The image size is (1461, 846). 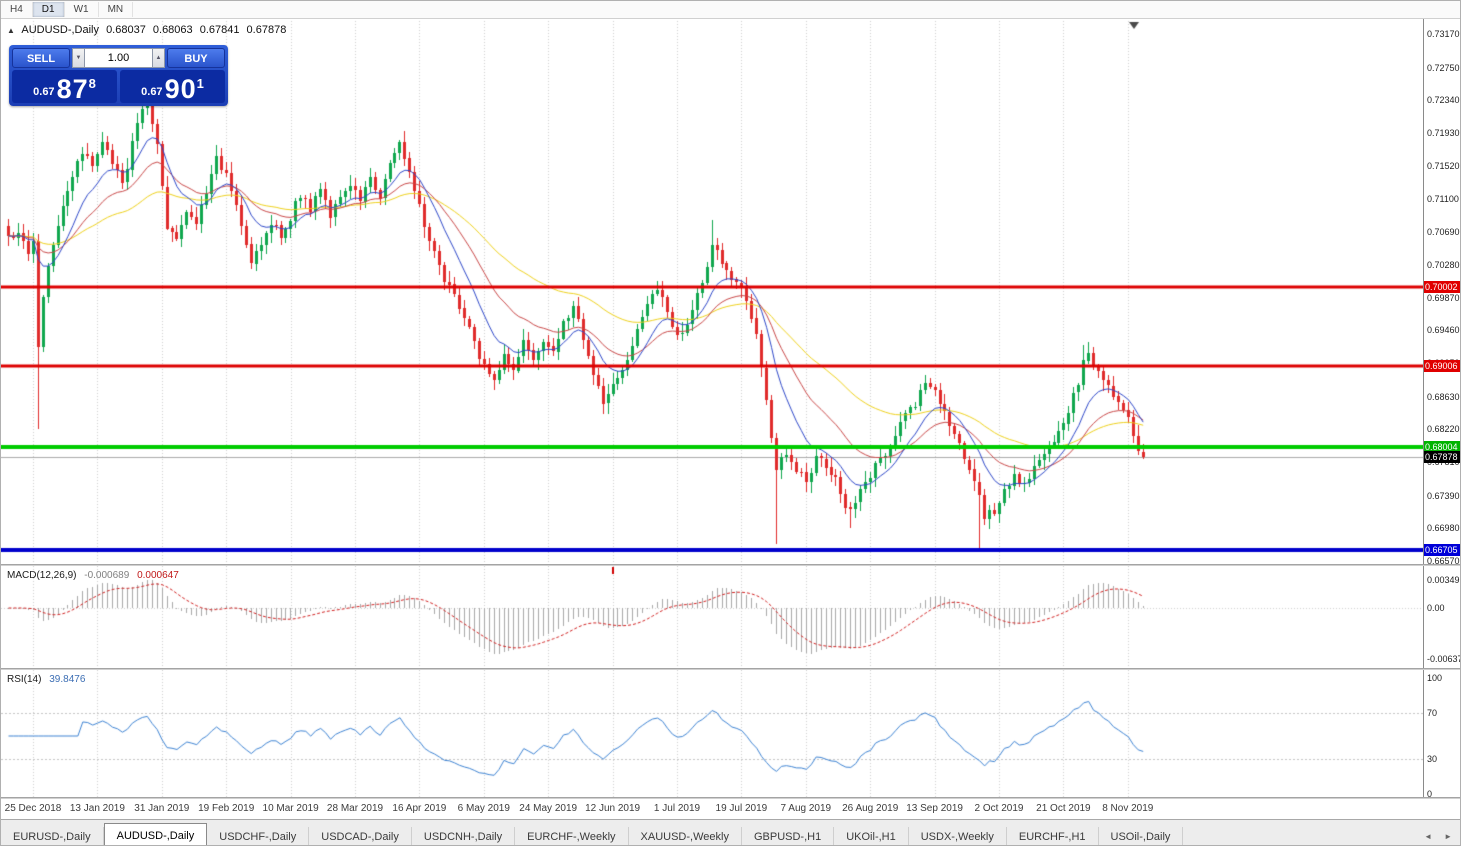 What do you see at coordinates (1428, 836) in the screenshot?
I see `tab-scroll-left-icon: ◄` at bounding box center [1428, 836].